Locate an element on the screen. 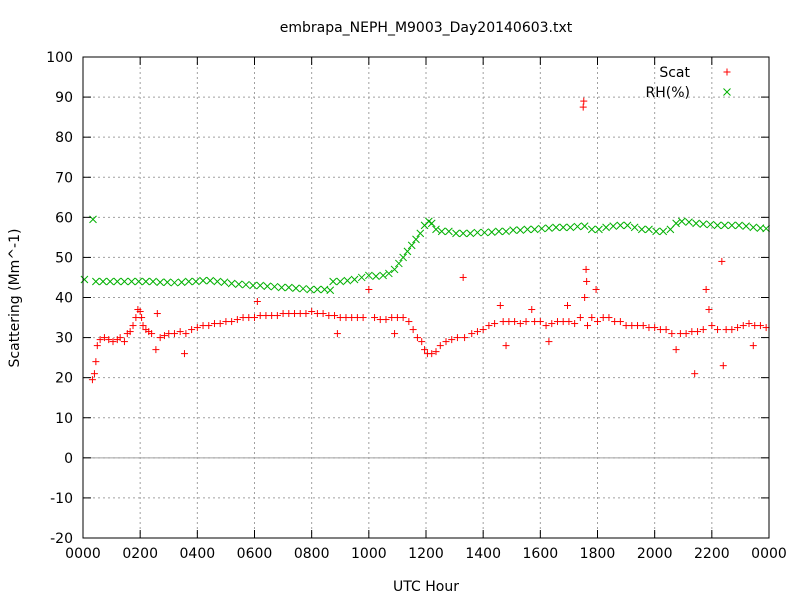  legend: Scat RH(%) is located at coordinates (688, 83).